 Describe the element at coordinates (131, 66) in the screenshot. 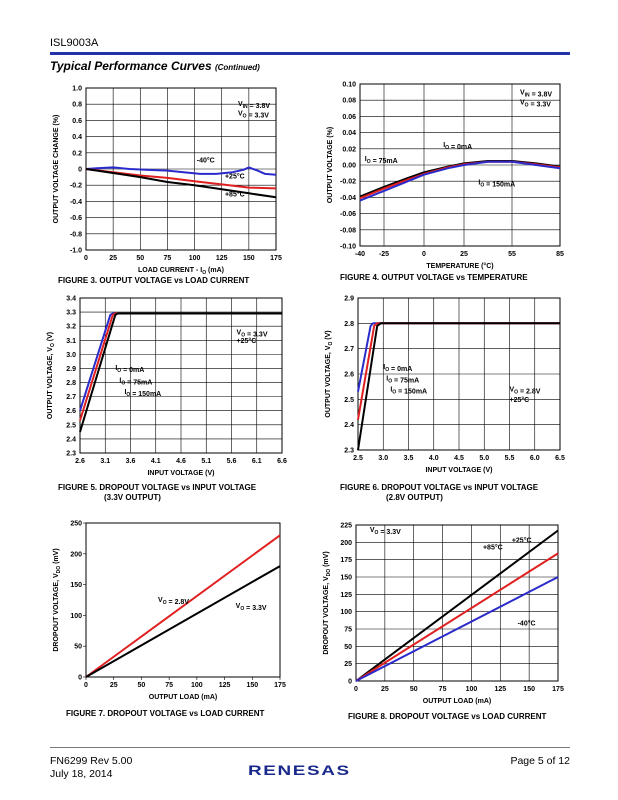

I see `section-title-text: Typical Performance Curves` at that location.